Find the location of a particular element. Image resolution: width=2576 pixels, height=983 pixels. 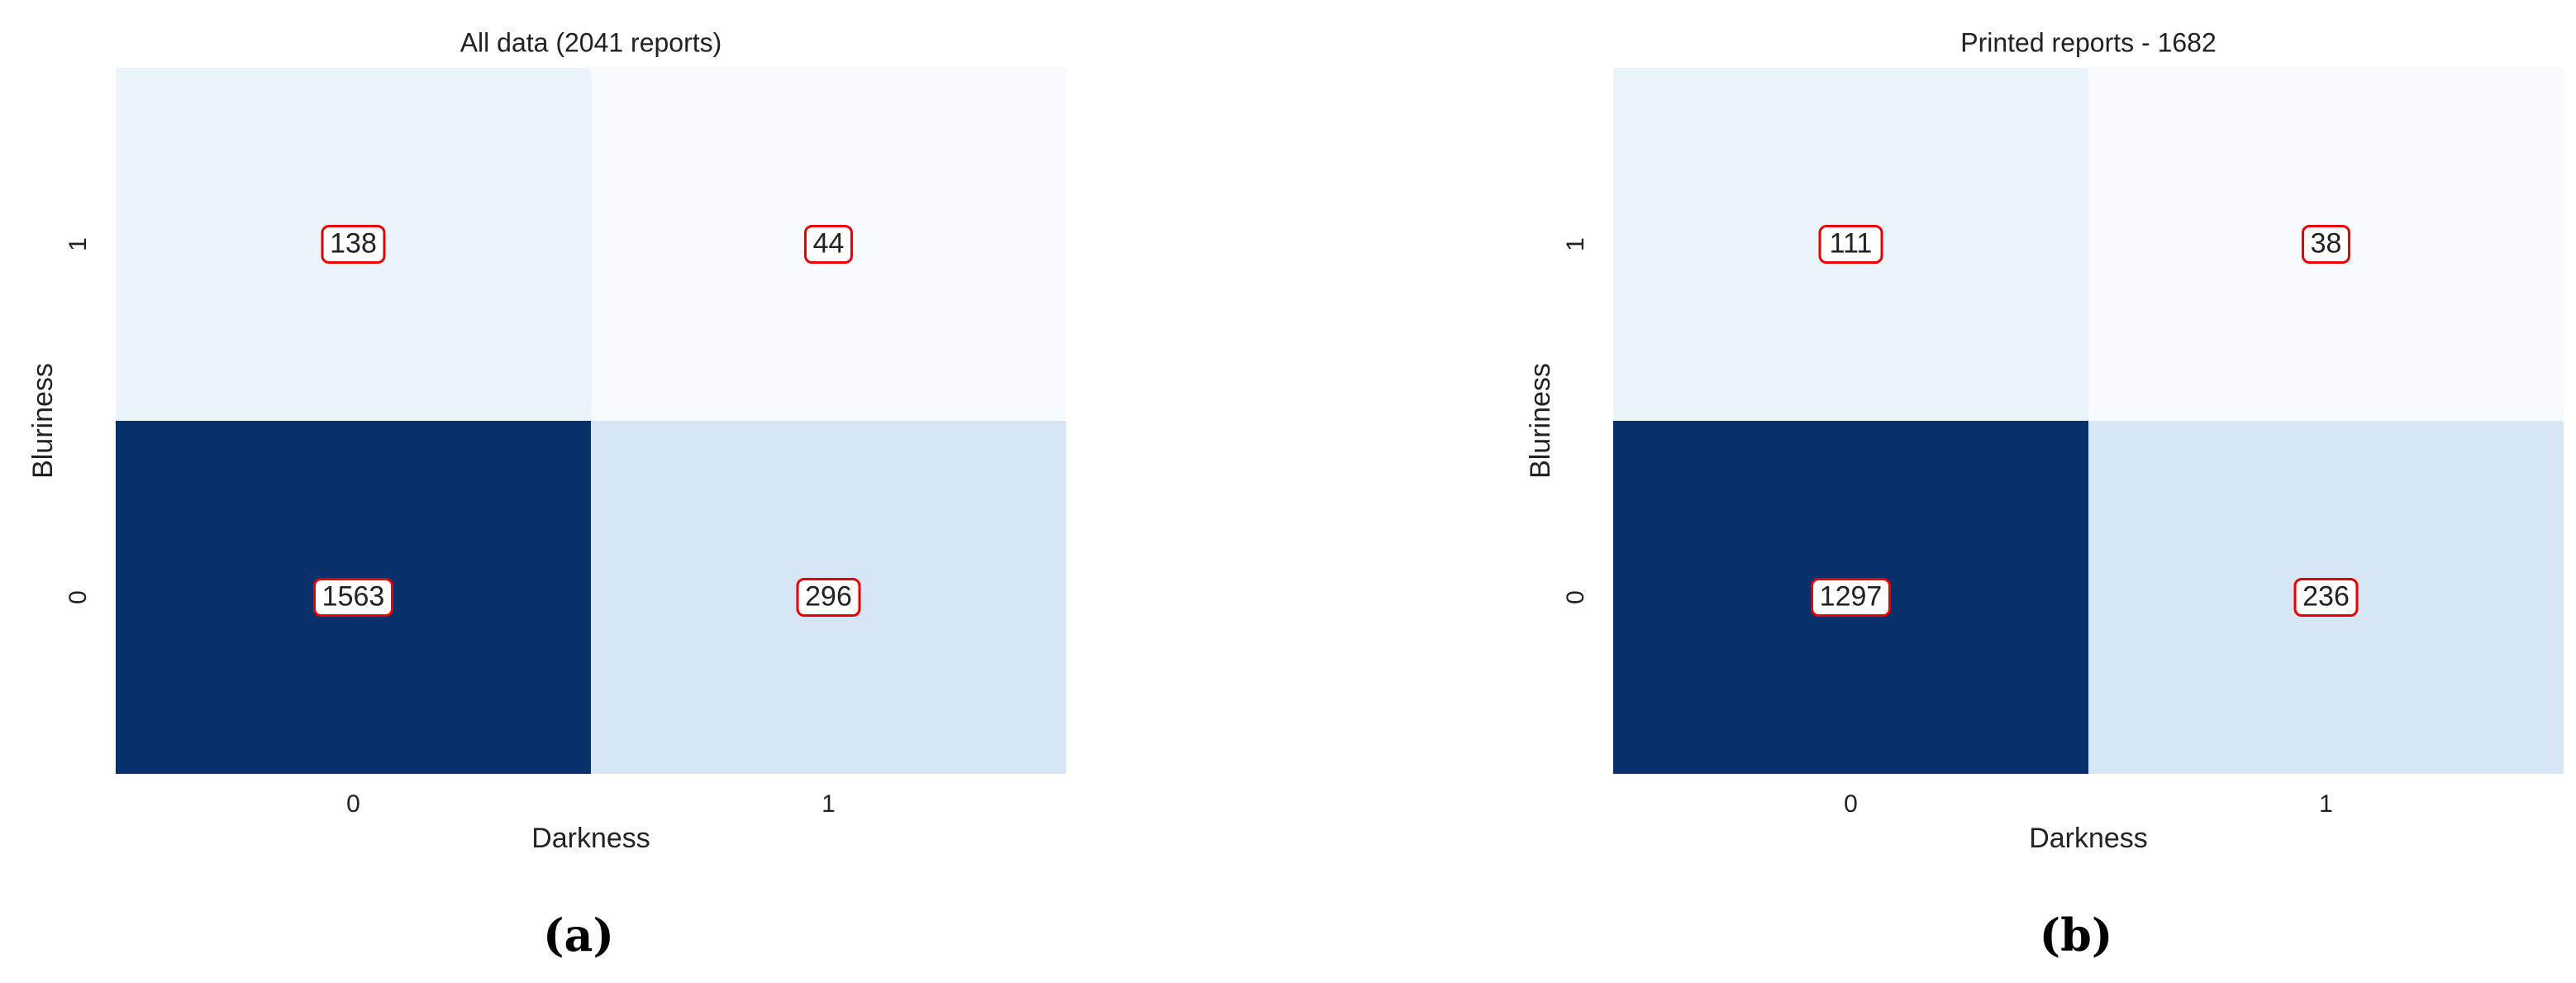

cell-label: 1297 is located at coordinates (1851, 596).